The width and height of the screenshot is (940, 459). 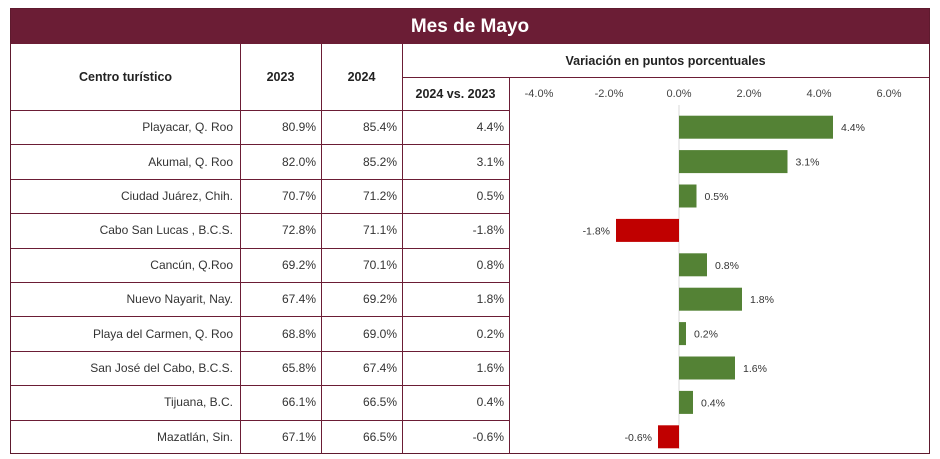 I want to click on x-tick-label: 6.0%, so click(x=888, y=94).